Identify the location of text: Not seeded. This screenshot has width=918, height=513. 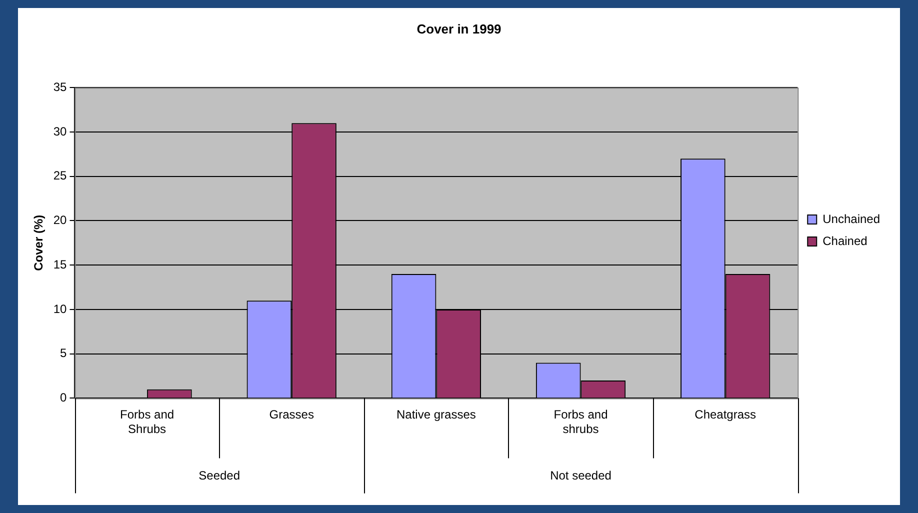
(581, 475).